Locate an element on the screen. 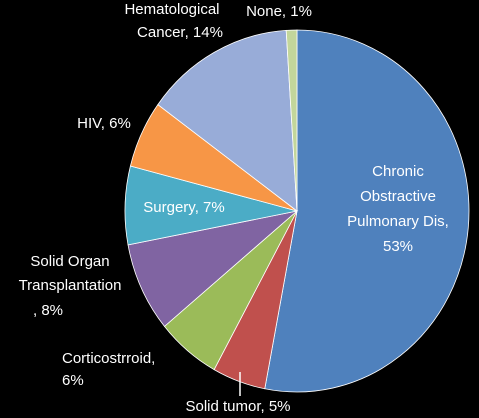 The height and width of the screenshot is (418, 479). data-label: Obstractive is located at coordinates (398, 196).